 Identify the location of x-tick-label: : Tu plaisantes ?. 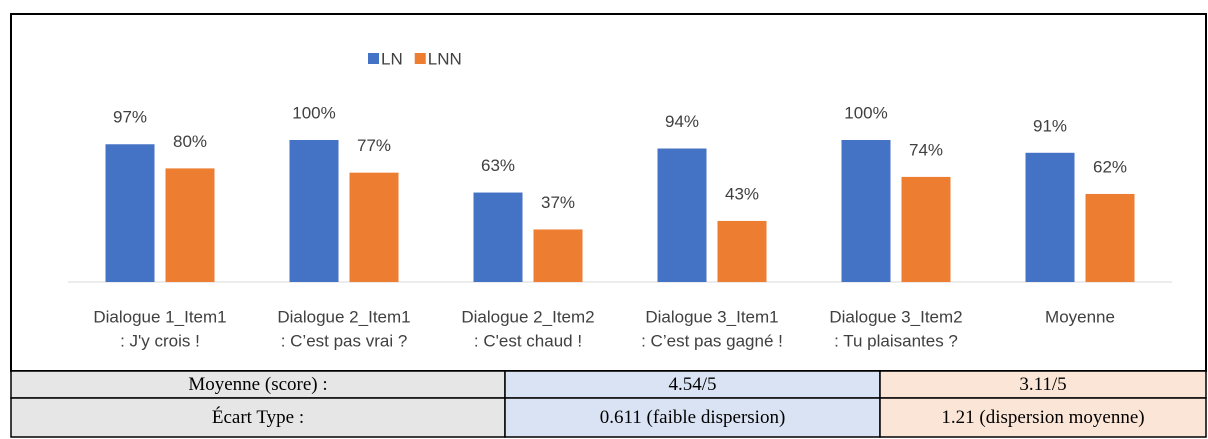
(896, 340).